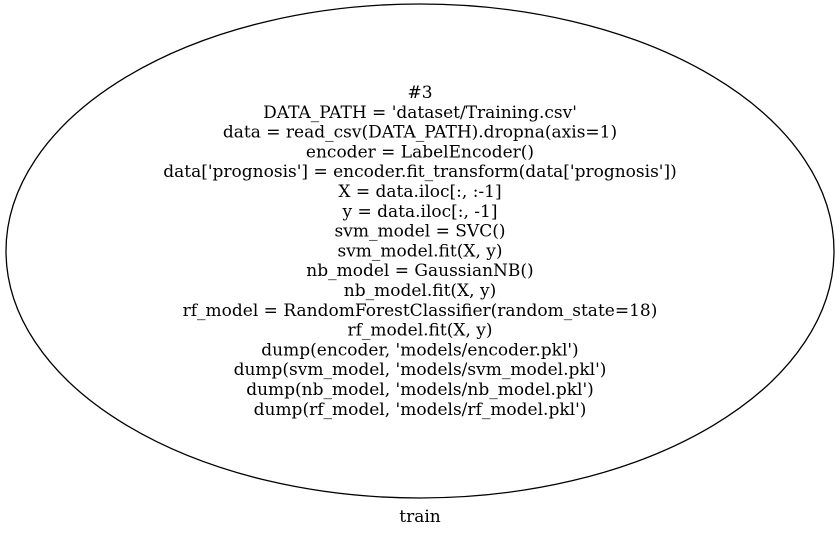 The height and width of the screenshot is (537, 840). What do you see at coordinates (420, 113) in the screenshot?
I see `code-line: DATA_PATH = 'dataset/Training.csv'` at bounding box center [420, 113].